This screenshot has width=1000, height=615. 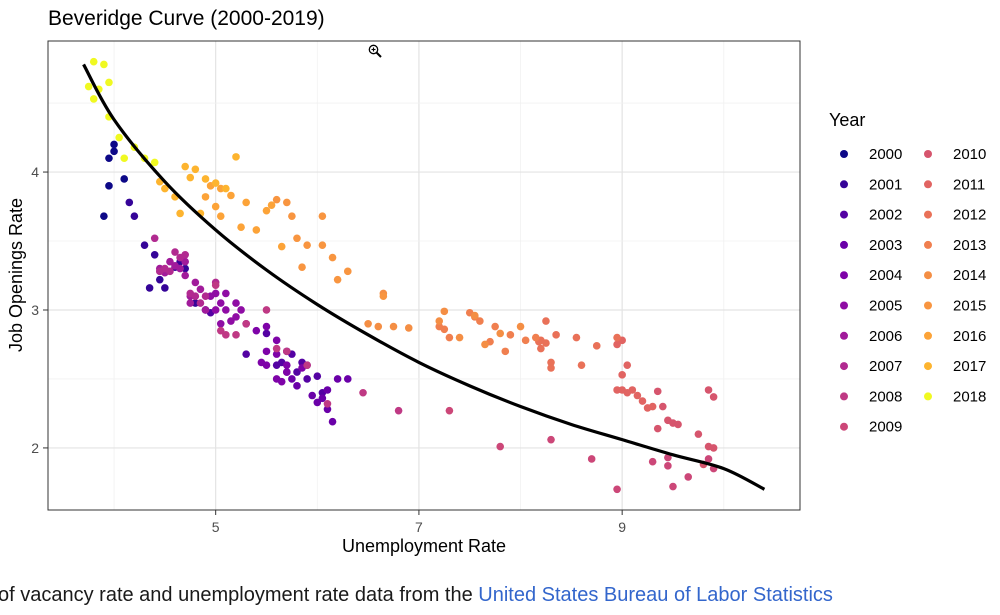 I want to click on y-tick-label: 2, so click(x=35, y=448).